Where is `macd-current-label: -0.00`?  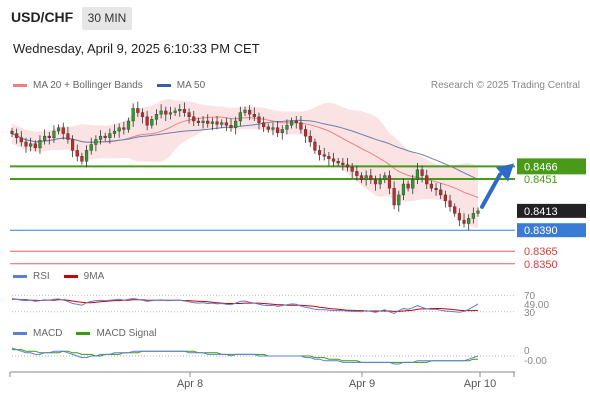 macd-current-label: -0.00 is located at coordinates (535, 361).